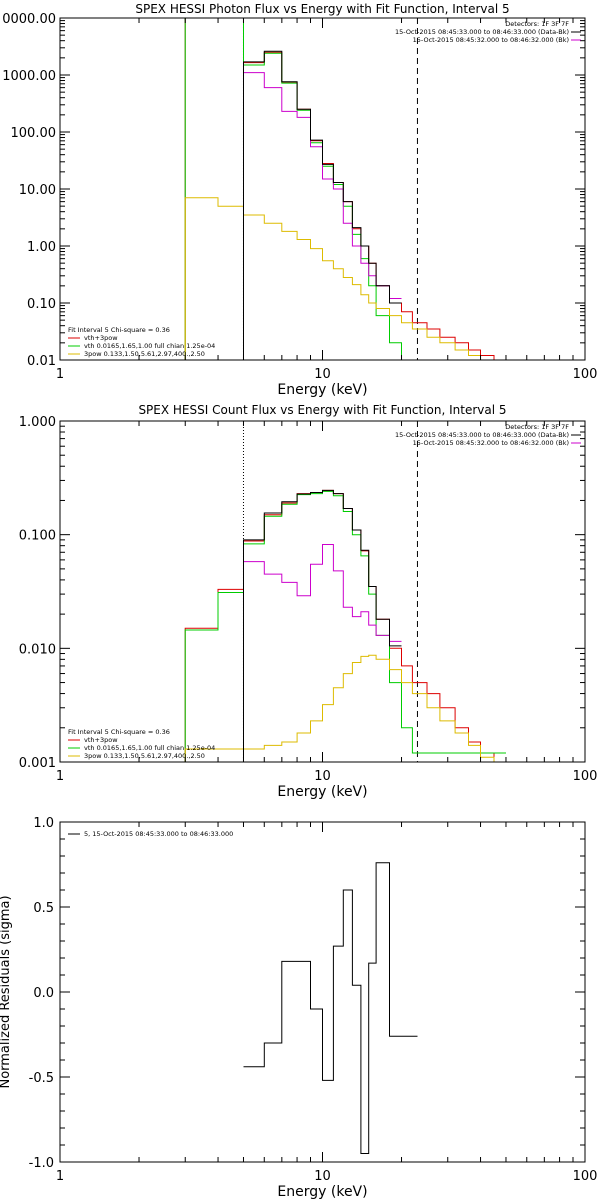 The image size is (600, 1204). Describe the element at coordinates (6, 991) in the screenshot. I see `y-axis-label: Normalized Residuals (sigma)` at that location.